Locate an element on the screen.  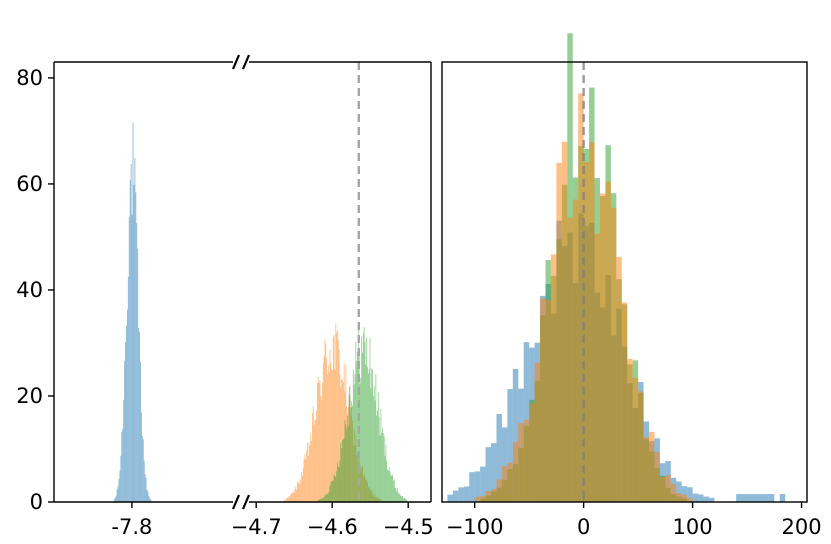
x-tick-label: 100 is located at coordinates (693, 527).